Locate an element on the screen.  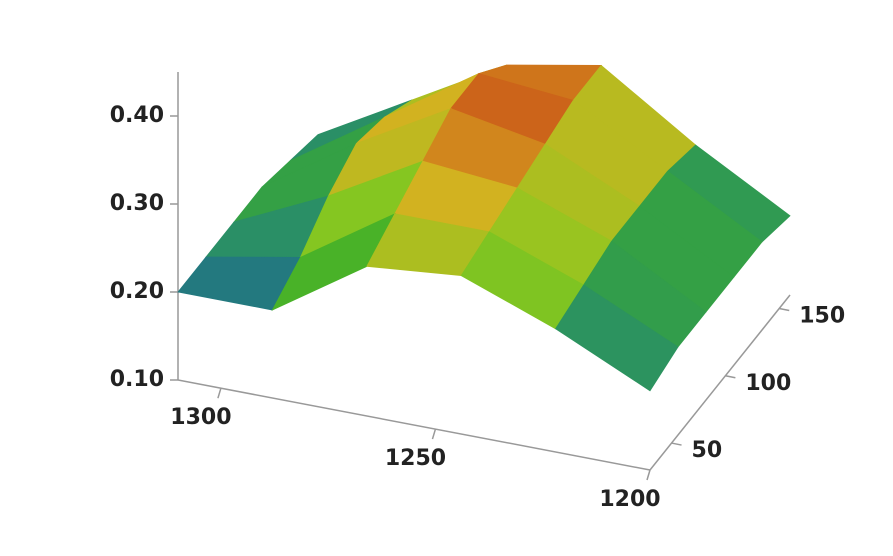
x-tick-label: 1200 is located at coordinates (629, 499).